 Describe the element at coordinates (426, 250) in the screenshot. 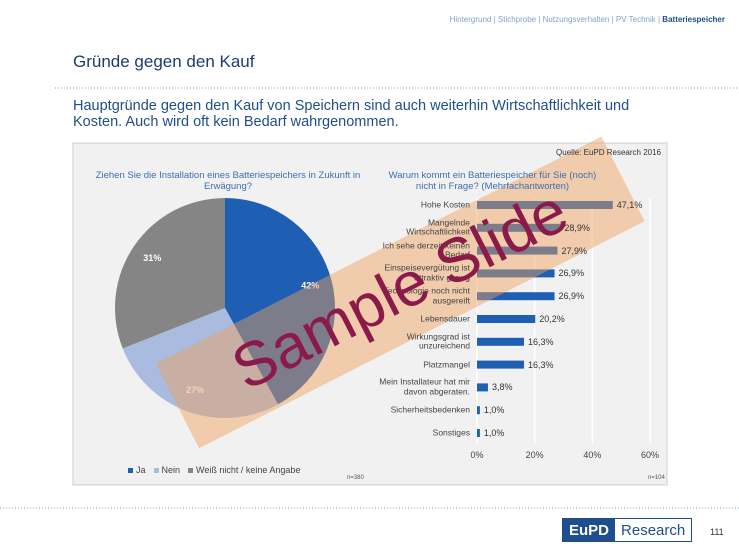

I see `category-label: Ich sehe derzeit keinen Bedarf` at that location.